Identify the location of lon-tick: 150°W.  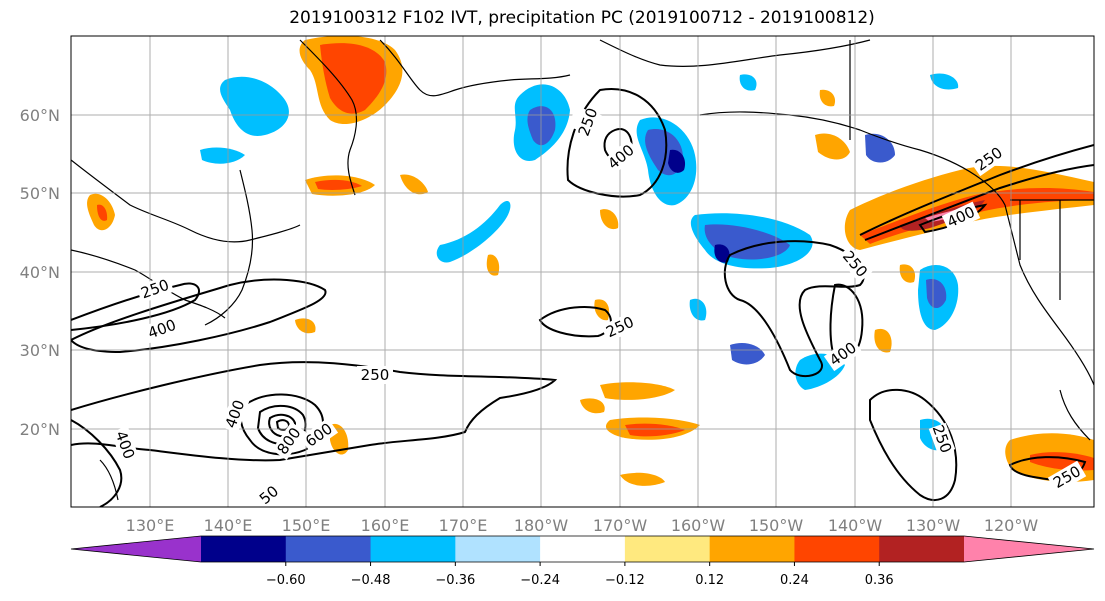
(776, 525).